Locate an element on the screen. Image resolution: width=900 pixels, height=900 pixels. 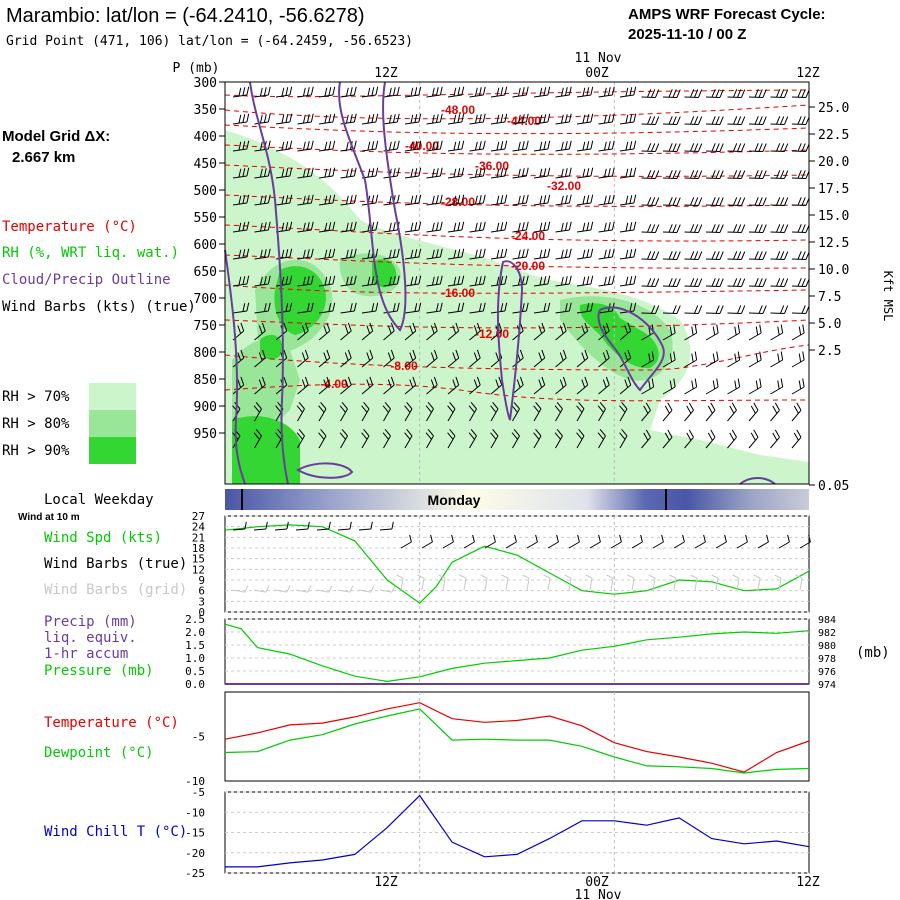
height-tick-label: 5.0 is located at coordinates (829, 324).